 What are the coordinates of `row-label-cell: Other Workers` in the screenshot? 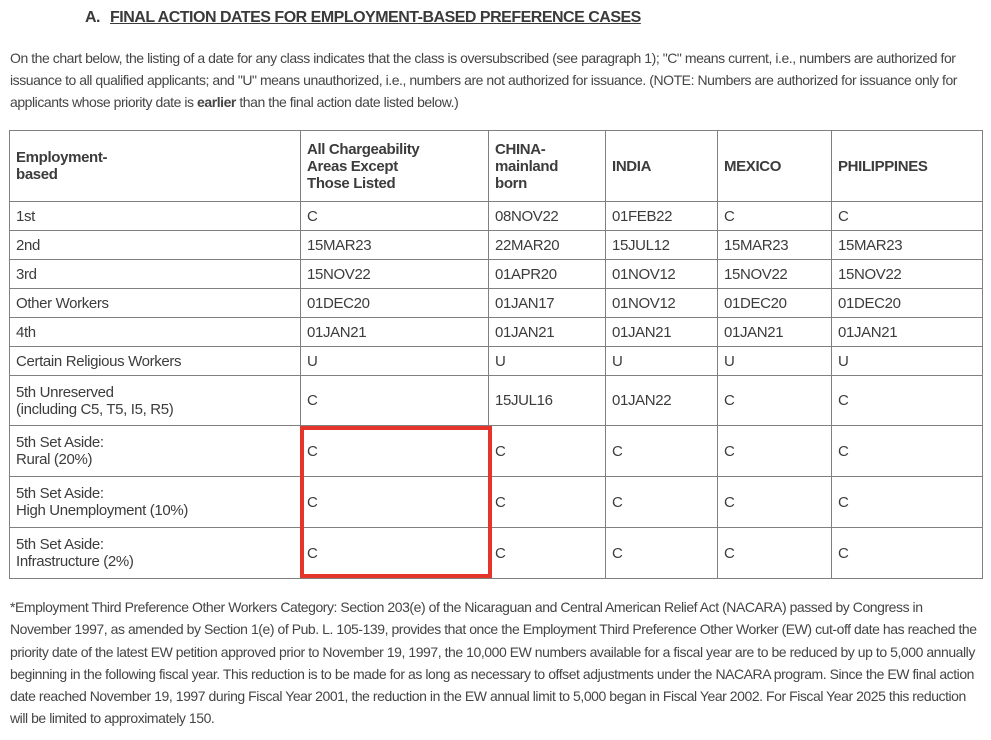 It's located at (155, 303).